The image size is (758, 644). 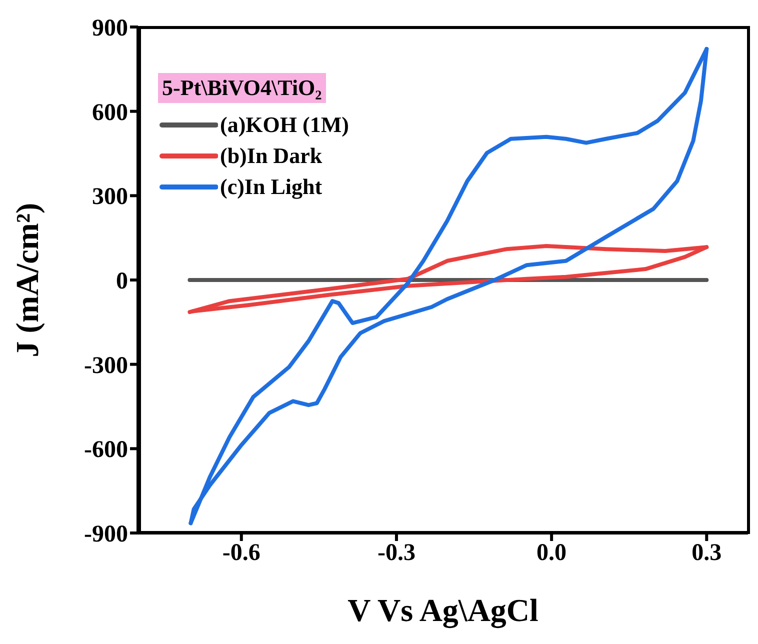 What do you see at coordinates (443, 610) in the screenshot?
I see `x-axis-title: V Vs Ag\AgCl` at bounding box center [443, 610].